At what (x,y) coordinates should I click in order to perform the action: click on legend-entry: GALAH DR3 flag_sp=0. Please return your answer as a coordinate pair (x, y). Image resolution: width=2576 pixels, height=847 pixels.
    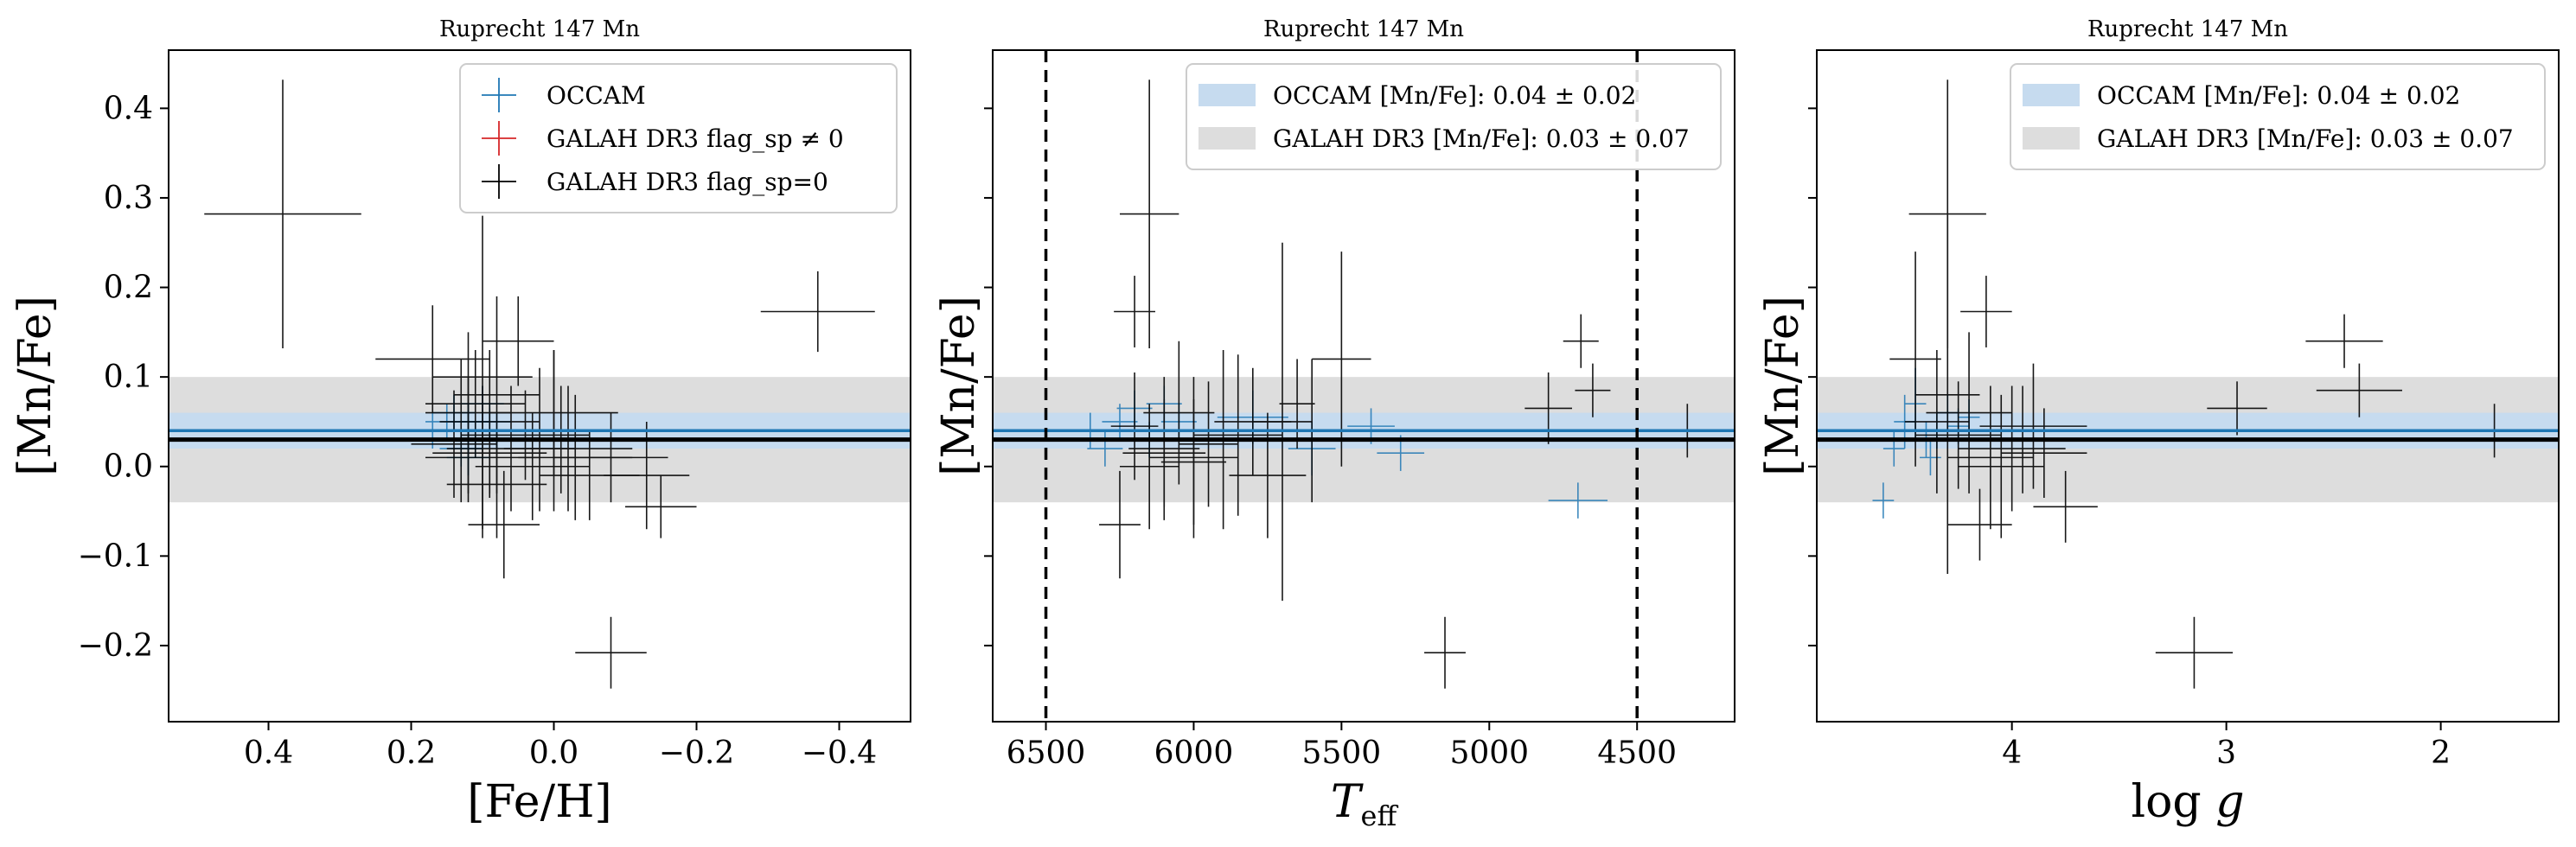
    Looking at the image, I should click on (655, 181).